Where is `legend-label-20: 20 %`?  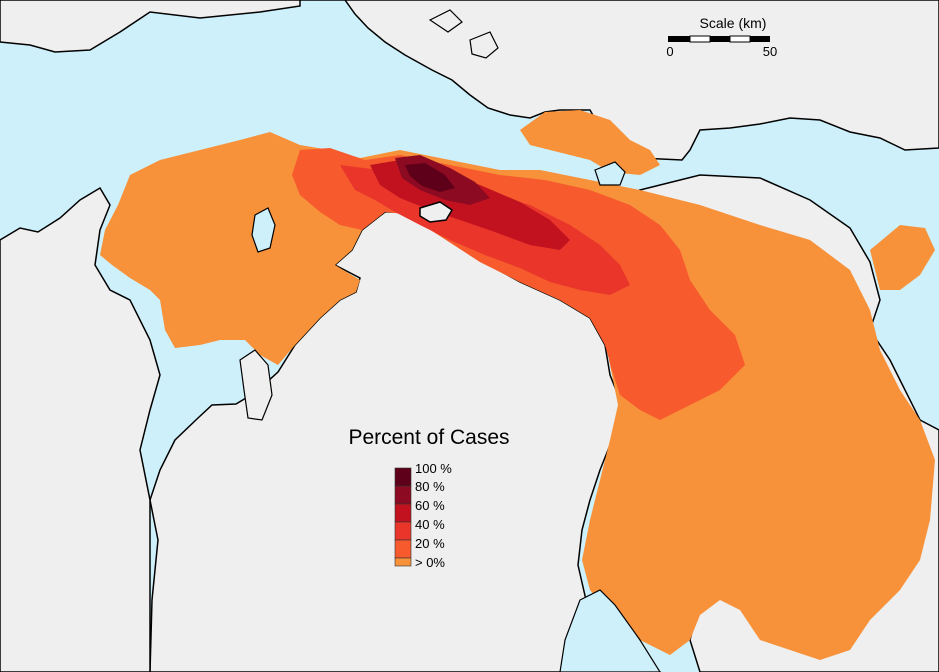 legend-label-20: 20 % is located at coordinates (430, 543).